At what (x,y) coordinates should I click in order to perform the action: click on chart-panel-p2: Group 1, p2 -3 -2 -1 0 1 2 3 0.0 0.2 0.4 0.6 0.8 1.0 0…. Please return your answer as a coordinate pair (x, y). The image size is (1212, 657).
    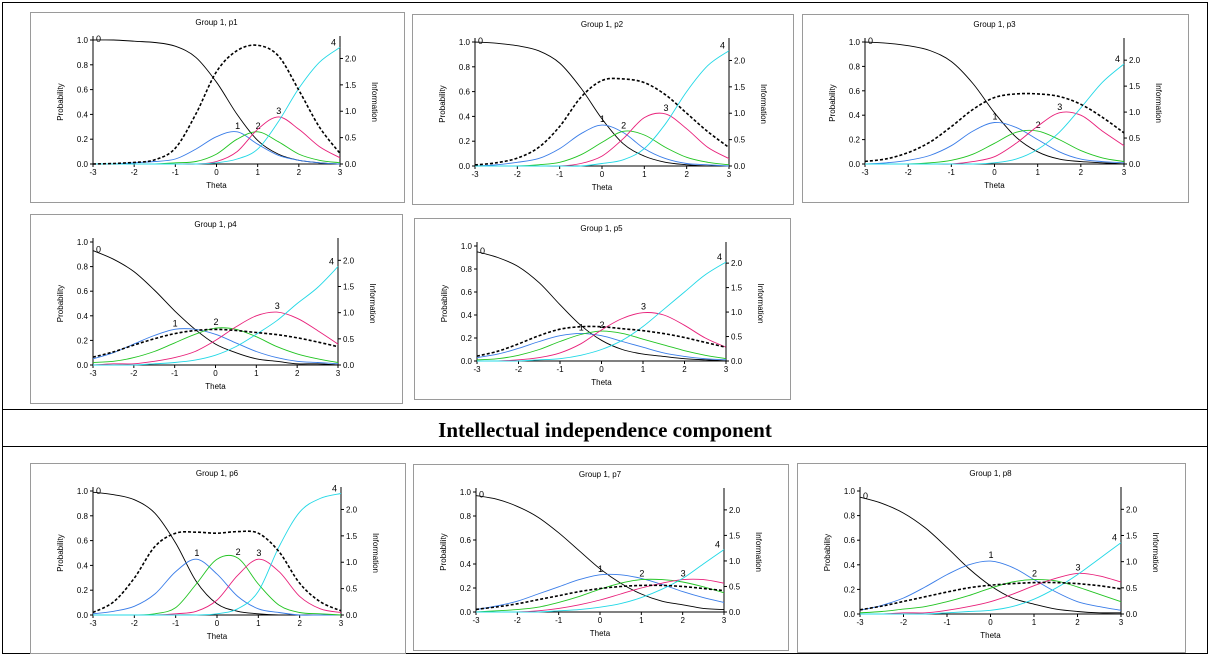
    Looking at the image, I should click on (603, 109).